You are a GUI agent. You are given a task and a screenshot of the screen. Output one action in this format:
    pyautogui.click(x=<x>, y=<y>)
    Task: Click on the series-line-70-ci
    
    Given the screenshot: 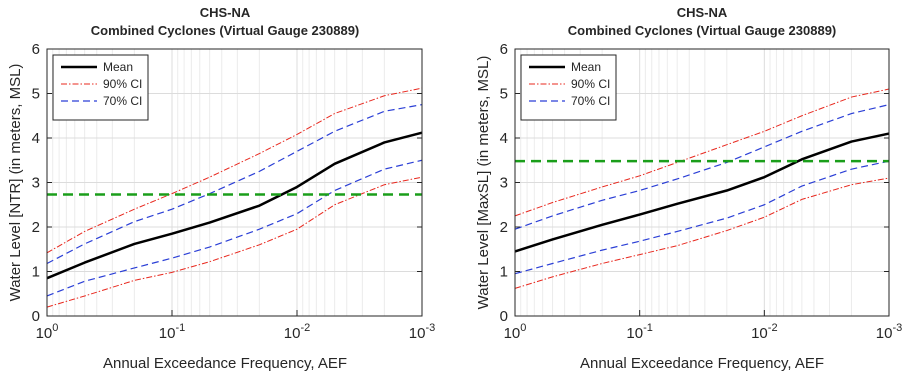 What is the action you would take?
    pyautogui.click(x=702, y=167)
    